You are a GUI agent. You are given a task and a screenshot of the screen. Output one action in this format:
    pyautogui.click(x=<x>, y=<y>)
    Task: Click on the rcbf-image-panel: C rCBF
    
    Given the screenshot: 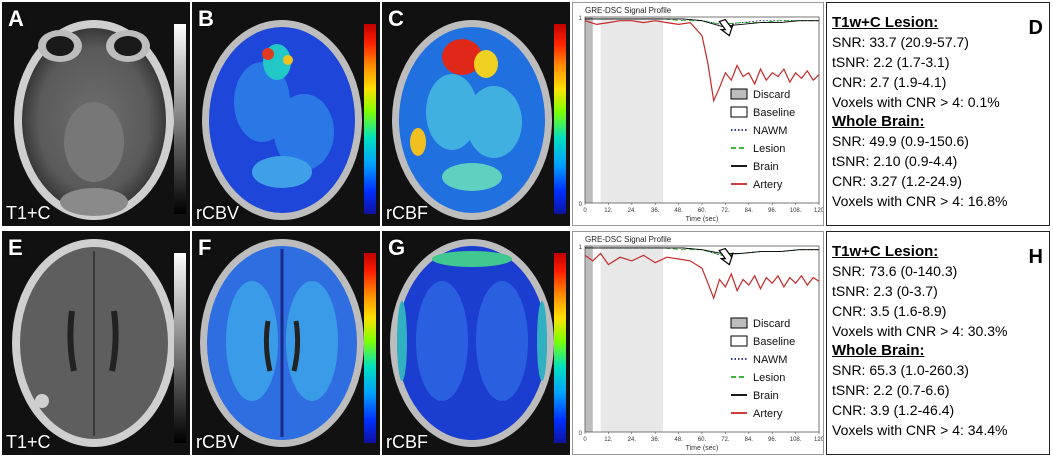 What is the action you would take?
    pyautogui.click(x=476, y=114)
    